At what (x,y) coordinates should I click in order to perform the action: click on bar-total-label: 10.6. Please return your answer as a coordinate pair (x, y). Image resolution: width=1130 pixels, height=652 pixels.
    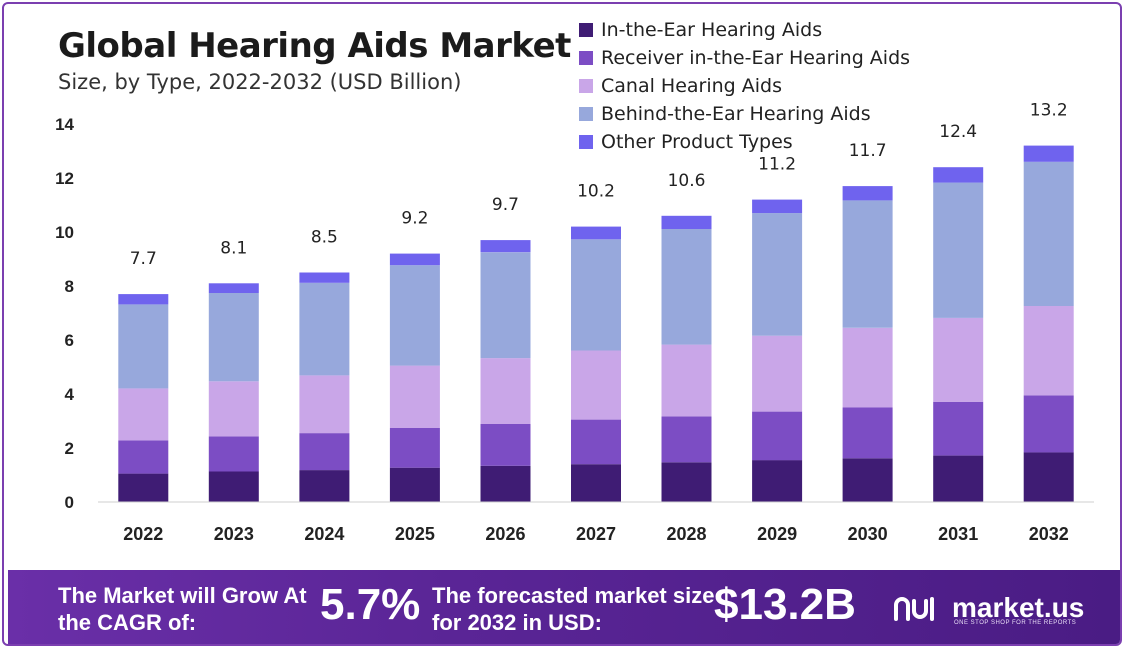
    Looking at the image, I should click on (687, 181).